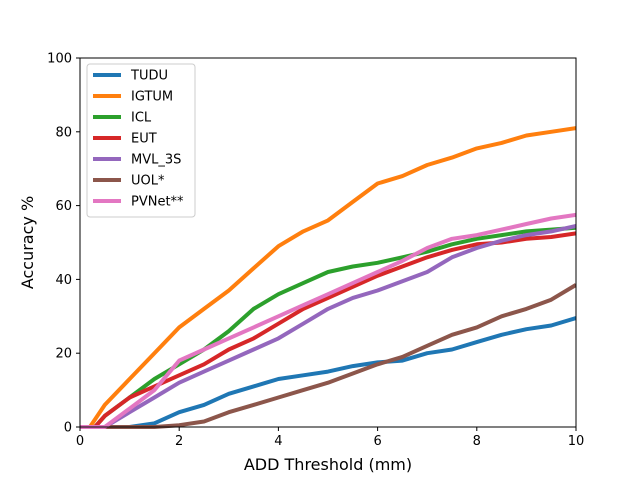  Describe the element at coordinates (144, 139) in the screenshot. I see `legend-label: EUT` at that location.